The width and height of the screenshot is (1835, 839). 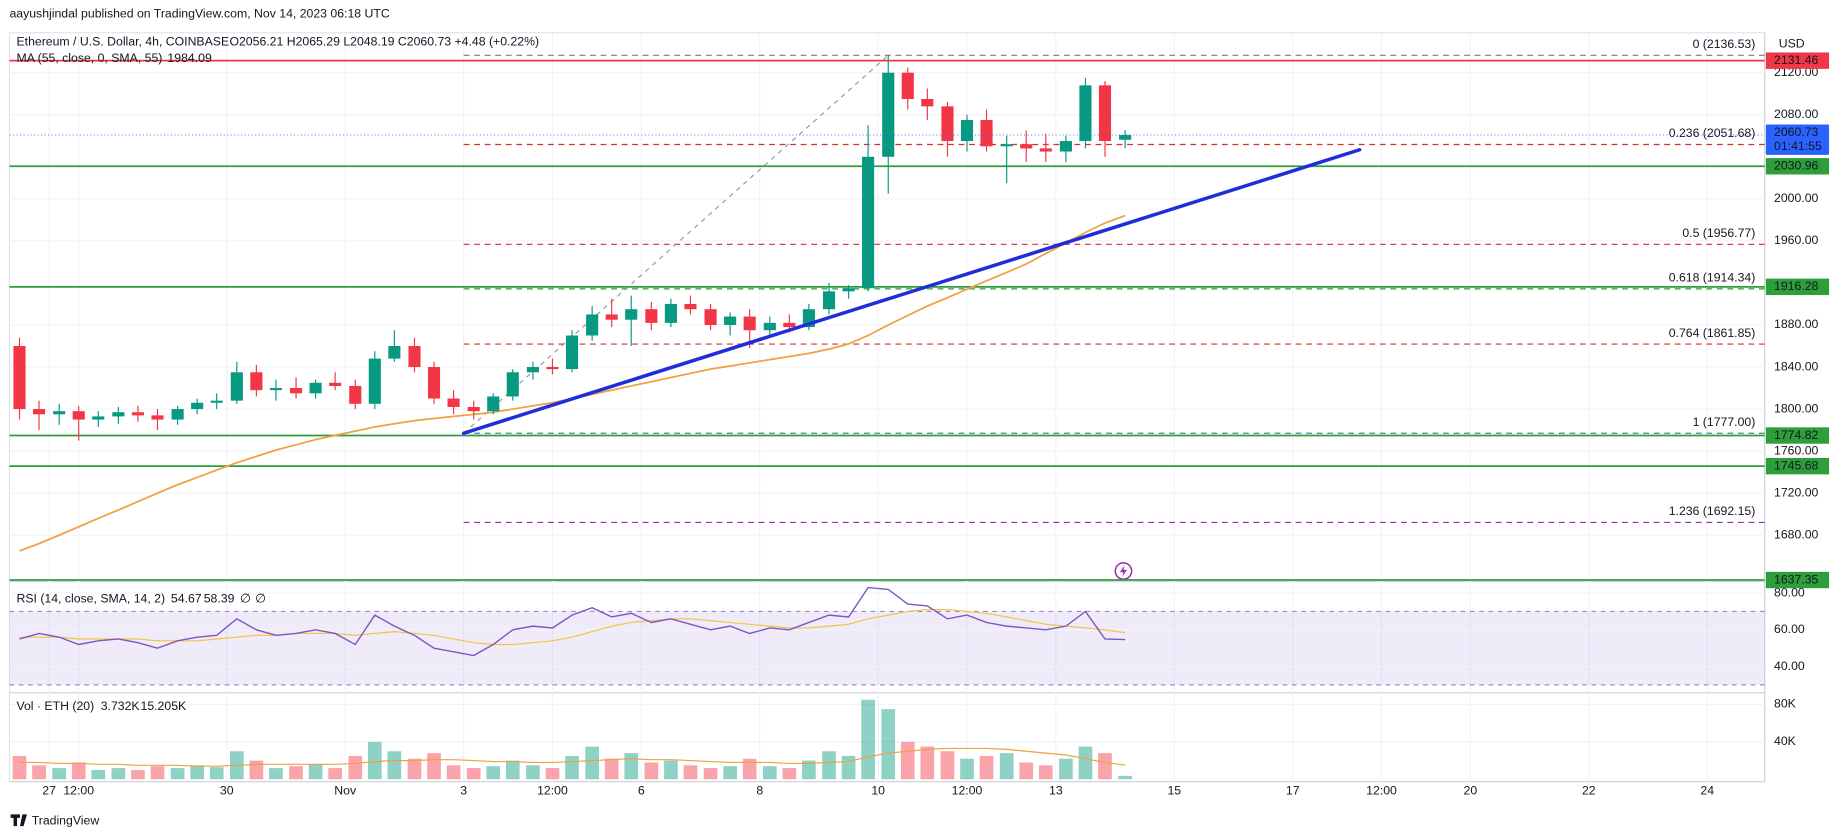 I want to click on y-tick-label: 1720.00, so click(x=1796, y=492).